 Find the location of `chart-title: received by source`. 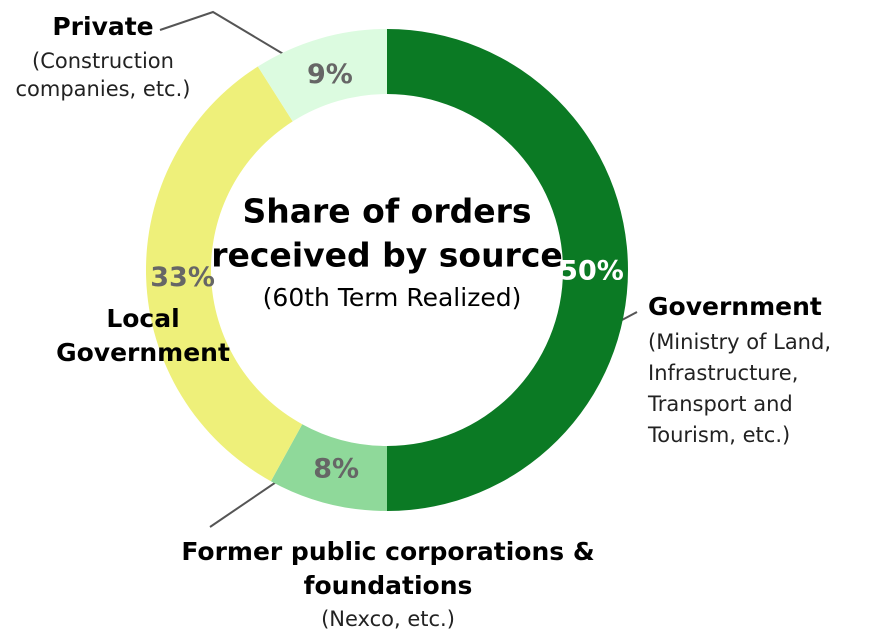

chart-title: received by source is located at coordinates (387, 255).